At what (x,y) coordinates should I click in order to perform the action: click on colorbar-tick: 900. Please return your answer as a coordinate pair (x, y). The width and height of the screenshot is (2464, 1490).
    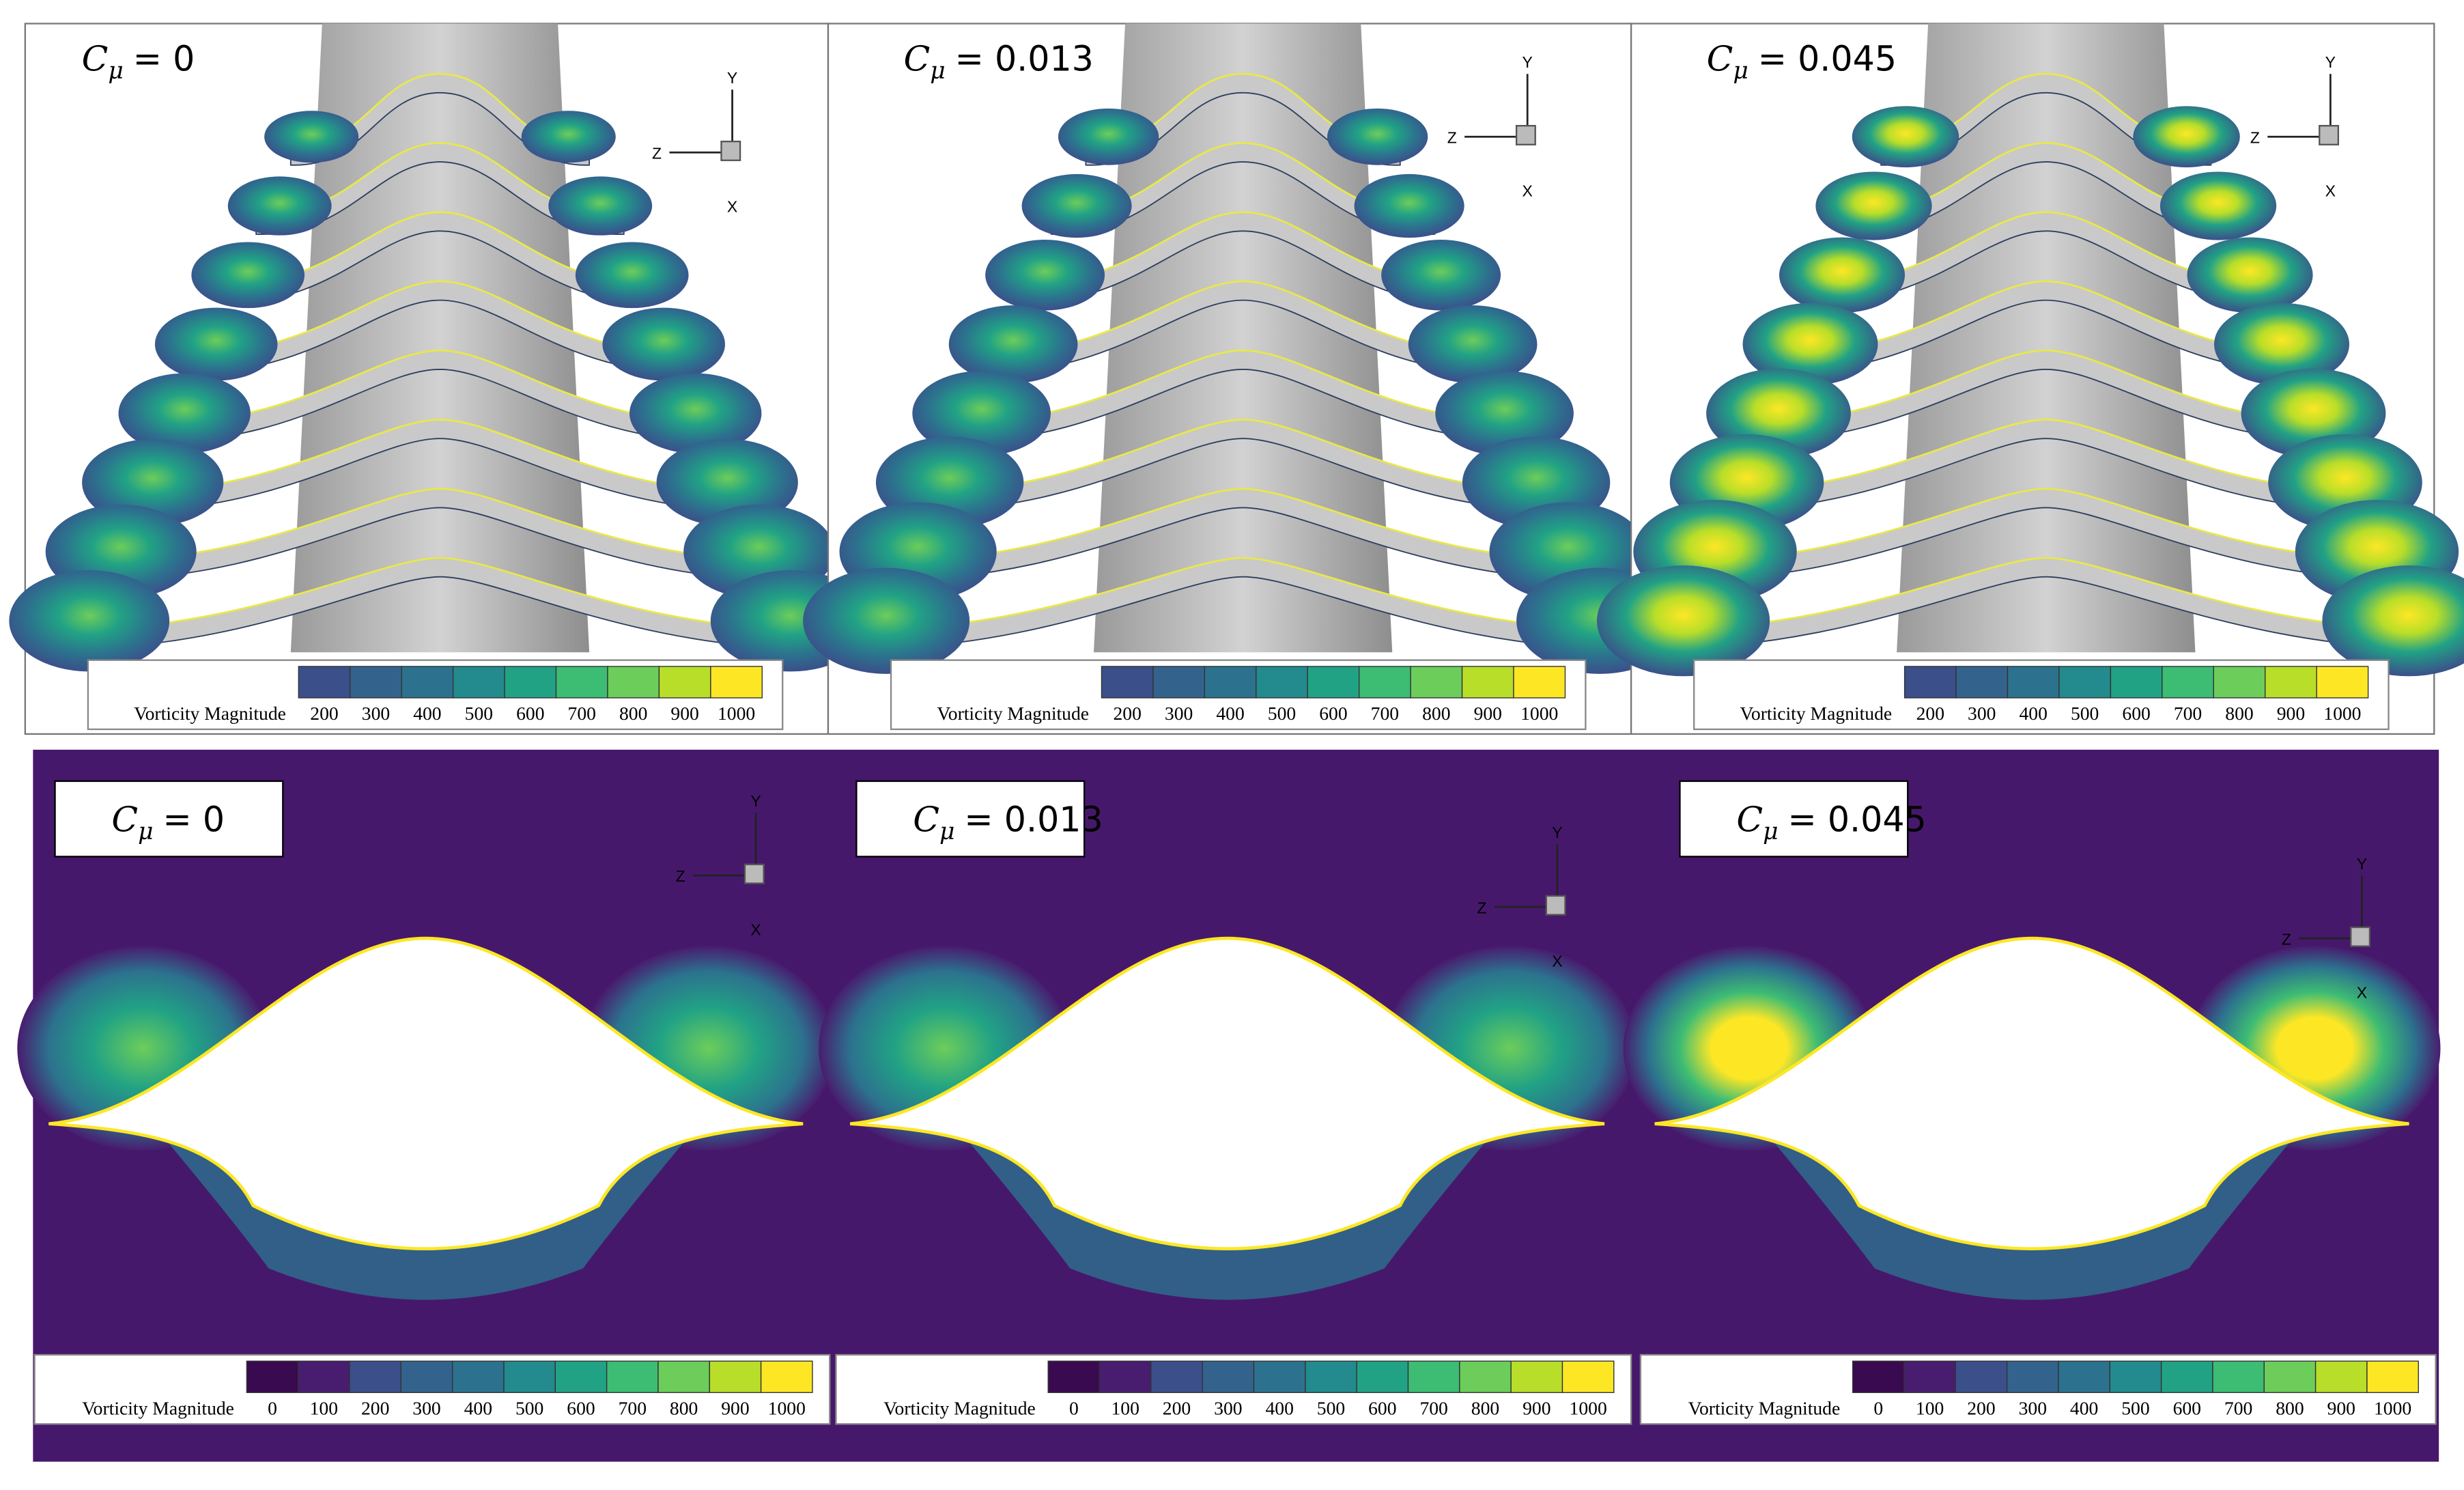
    Looking at the image, I should click on (1488, 713).